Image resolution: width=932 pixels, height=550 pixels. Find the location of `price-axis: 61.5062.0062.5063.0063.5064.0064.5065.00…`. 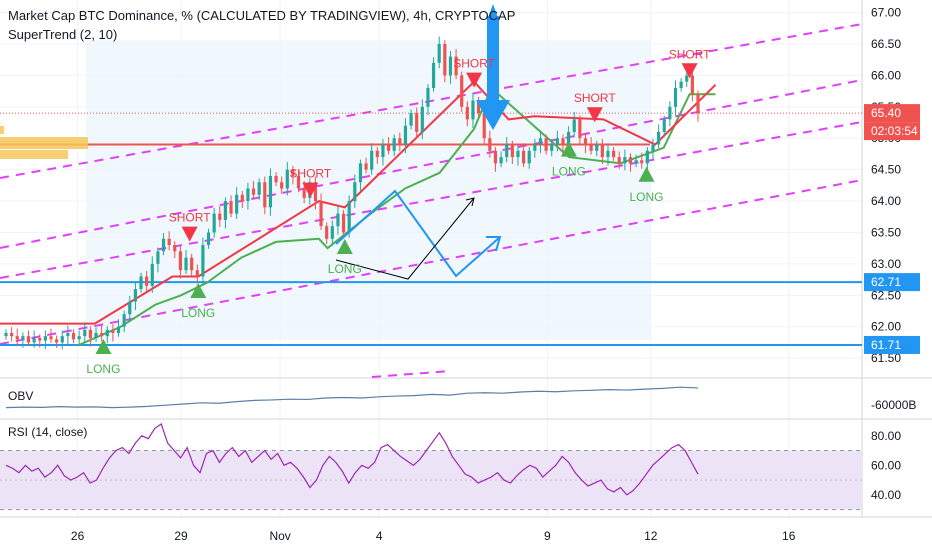

price-axis: 61.5062.0062.5063.0063.5064.0064.5065.00… is located at coordinates (892, 186).